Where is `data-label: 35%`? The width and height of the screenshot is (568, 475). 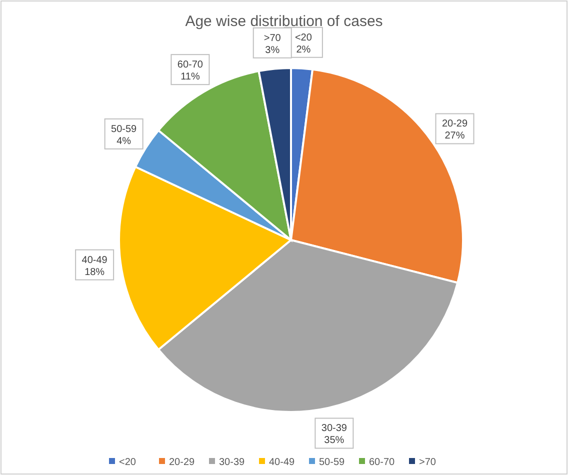
data-label: 35% is located at coordinates (334, 440).